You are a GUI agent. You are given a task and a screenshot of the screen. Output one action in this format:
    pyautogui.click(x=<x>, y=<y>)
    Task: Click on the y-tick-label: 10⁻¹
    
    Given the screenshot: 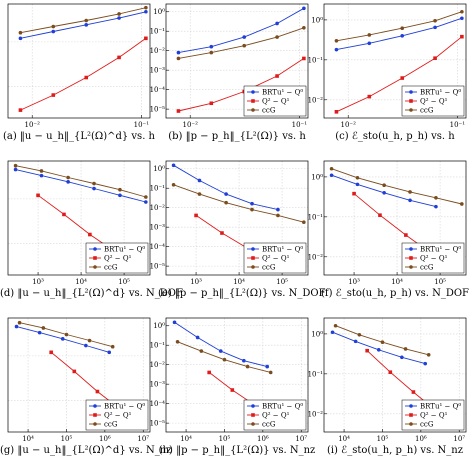 What is the action you would take?
    pyautogui.click(x=158, y=189)
    